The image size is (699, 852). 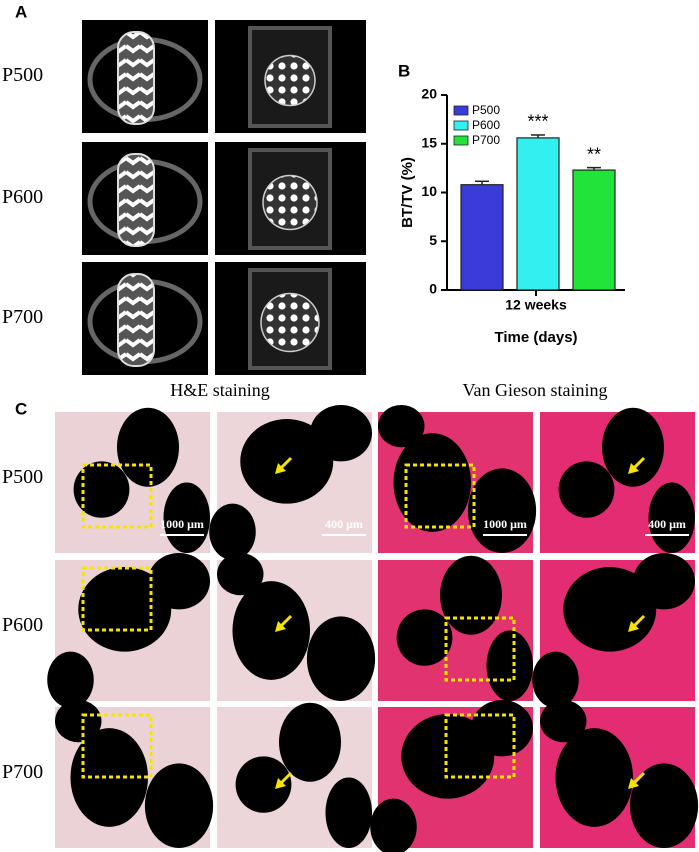 I want to click on y-tick-label: 10, so click(x=429, y=191).